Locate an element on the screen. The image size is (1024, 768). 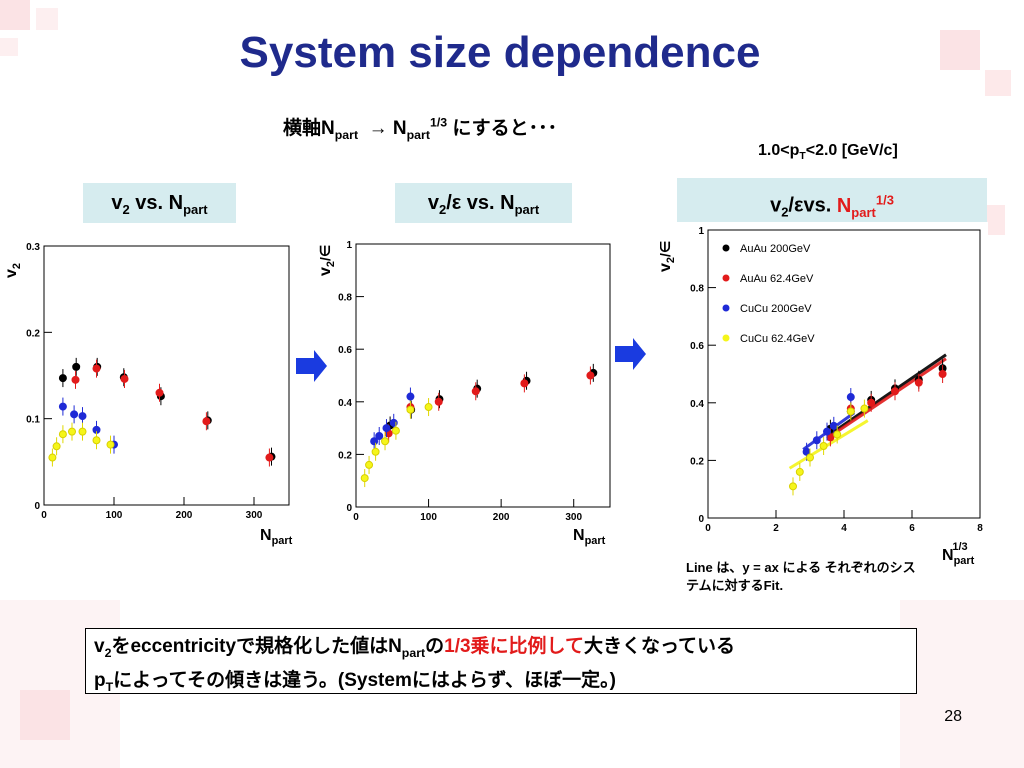
conclusion-line-2: pTによってその傾きは違う。(Systemにはよらず、ほぼ一定。) is located at coordinates (355, 681).